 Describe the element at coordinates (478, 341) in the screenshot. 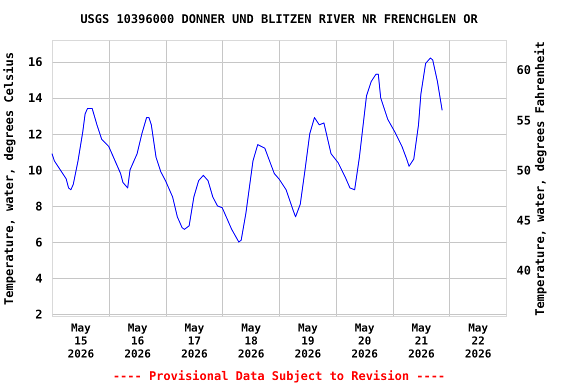

I see `x-tick-label: May 22 2026` at that location.